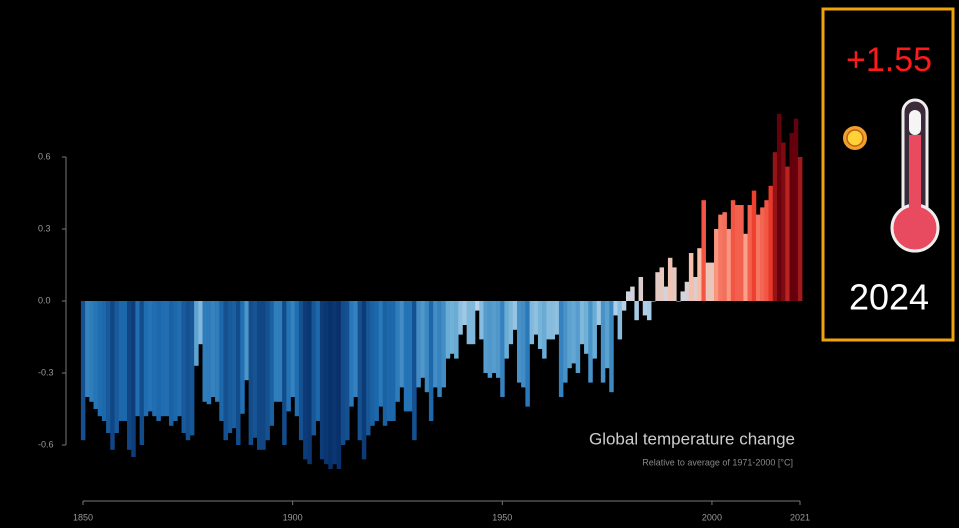 Image resolution: width=959 pixels, height=528 pixels. Describe the element at coordinates (915, 175) in the screenshot. I see `thermometer-icon` at that location.